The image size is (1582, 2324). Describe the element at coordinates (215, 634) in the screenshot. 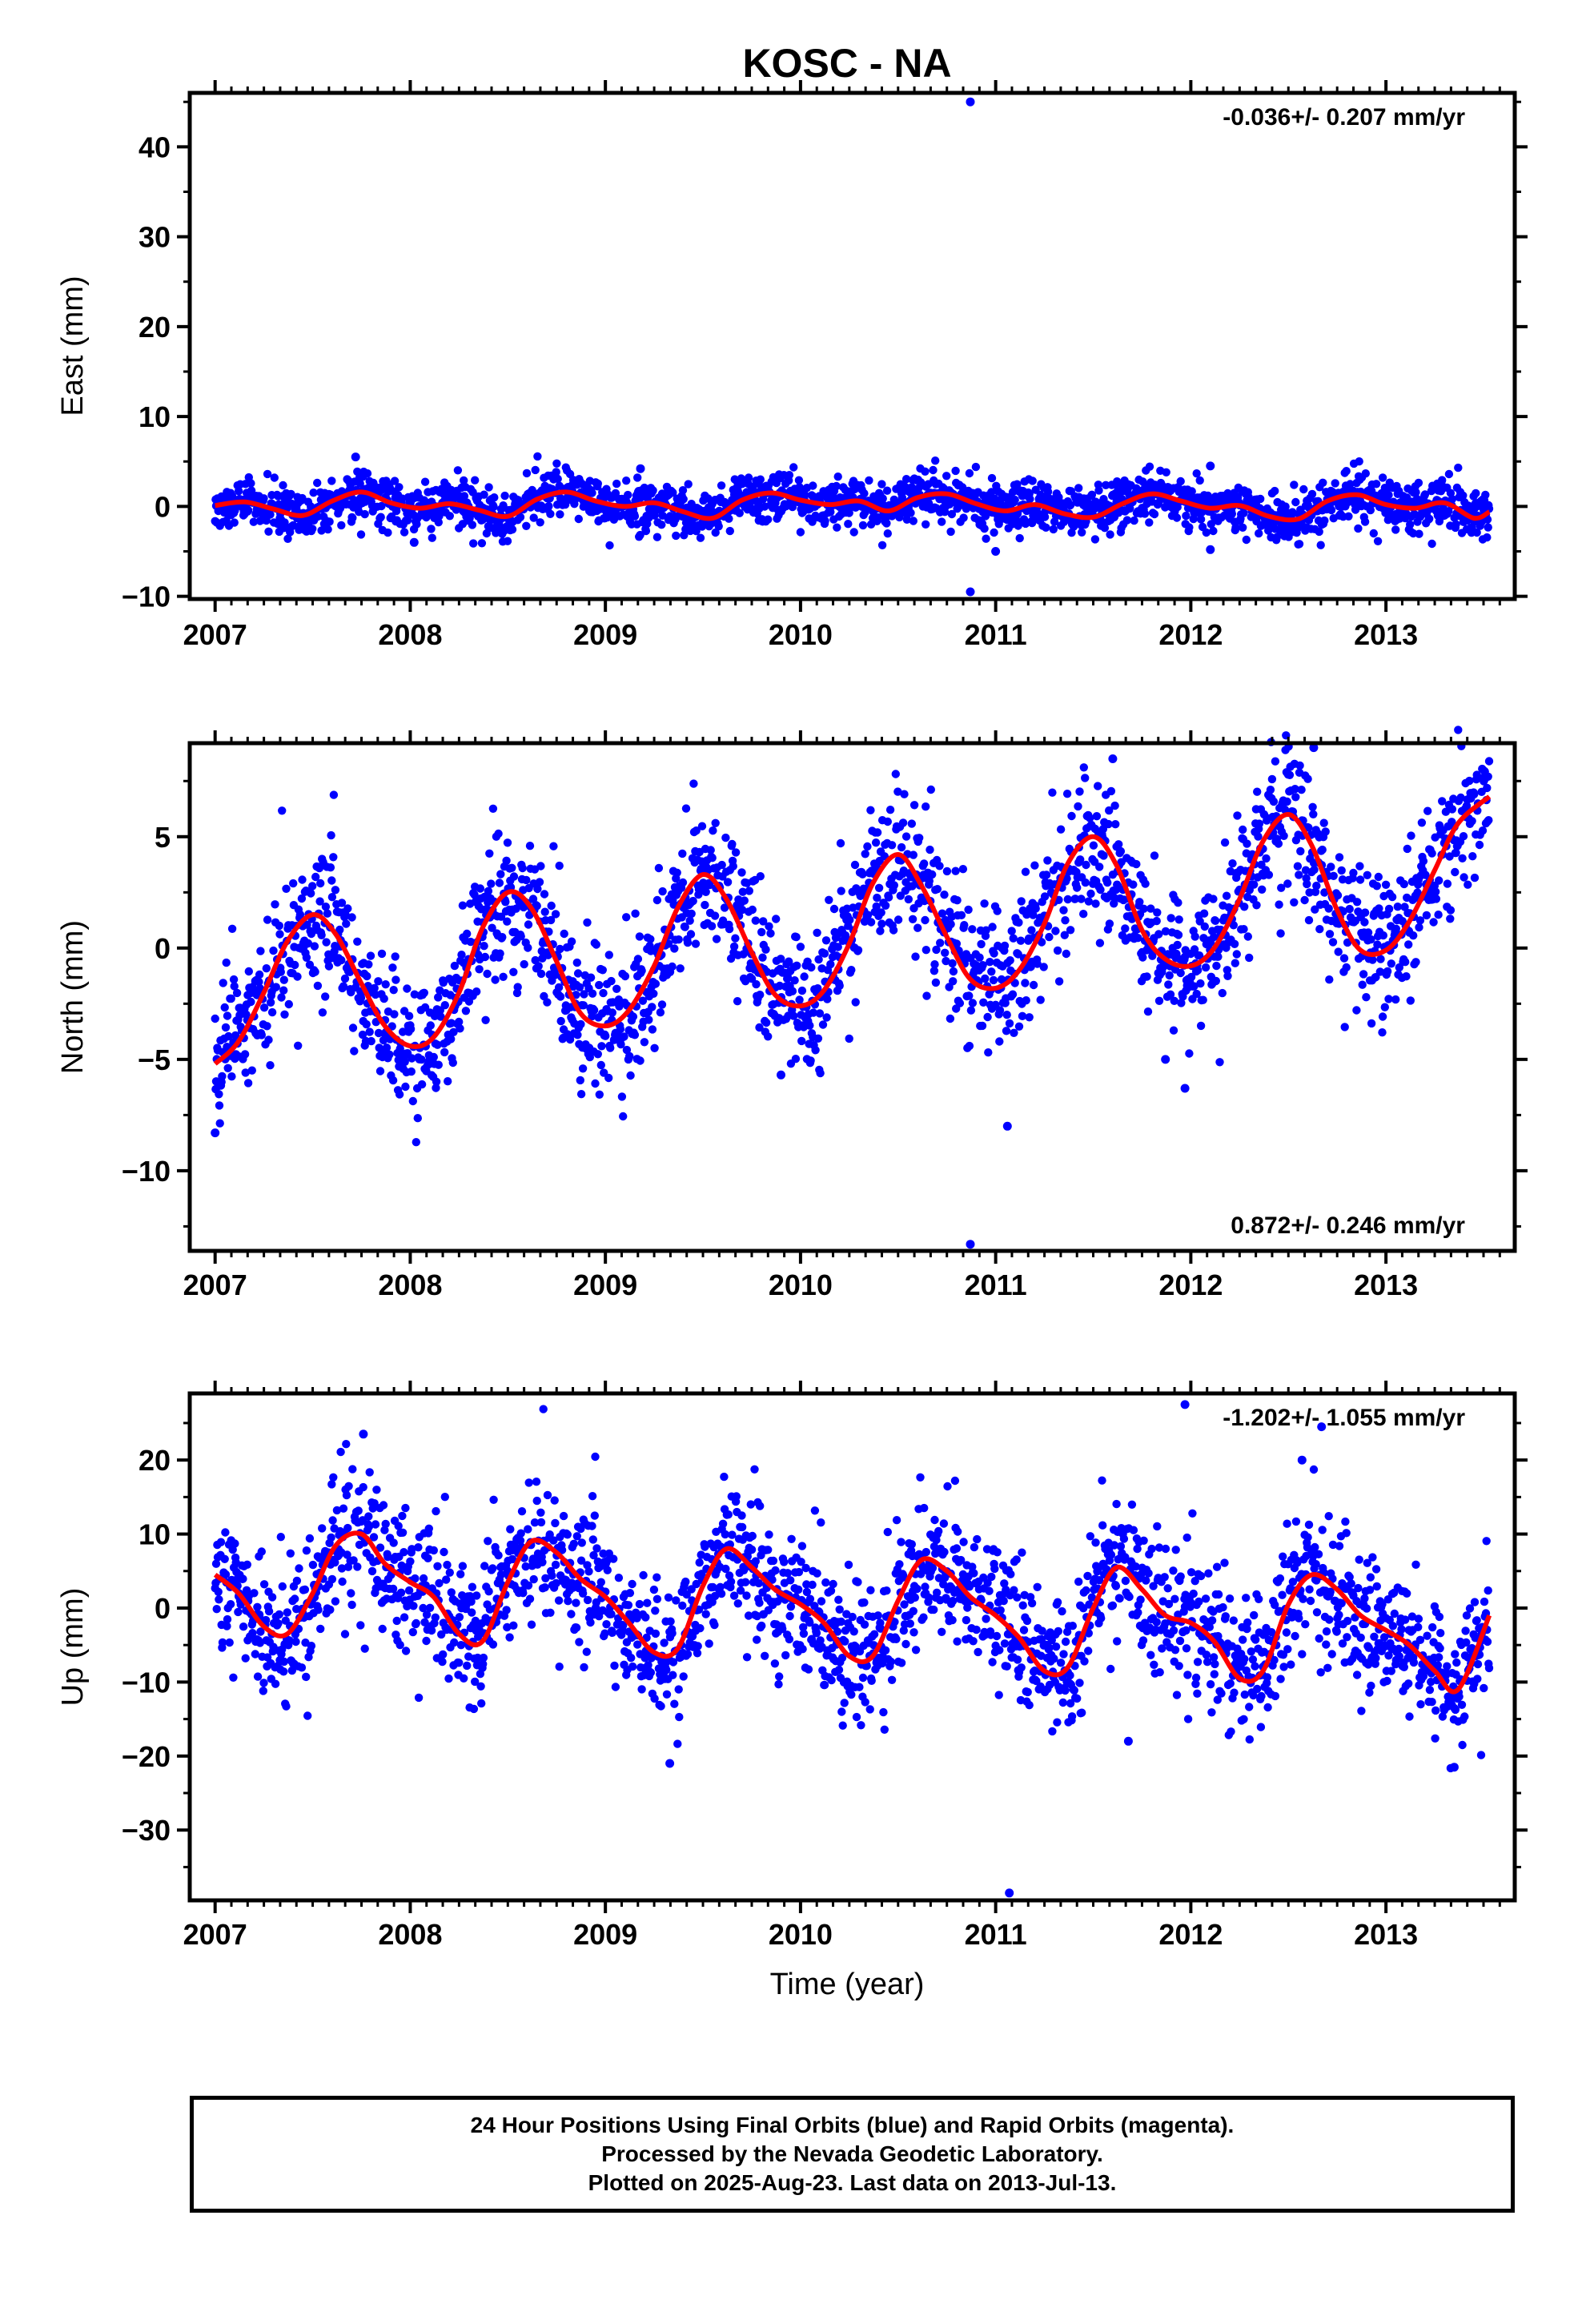

I see `east-x-tick-label: 2007` at that location.